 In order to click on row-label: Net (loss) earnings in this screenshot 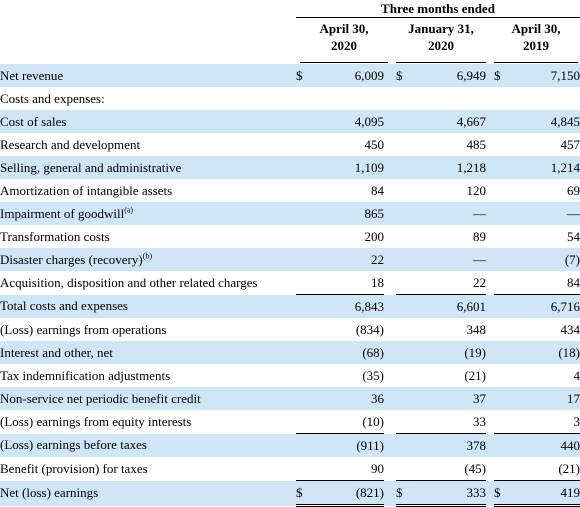, I will do `click(148, 493)`.